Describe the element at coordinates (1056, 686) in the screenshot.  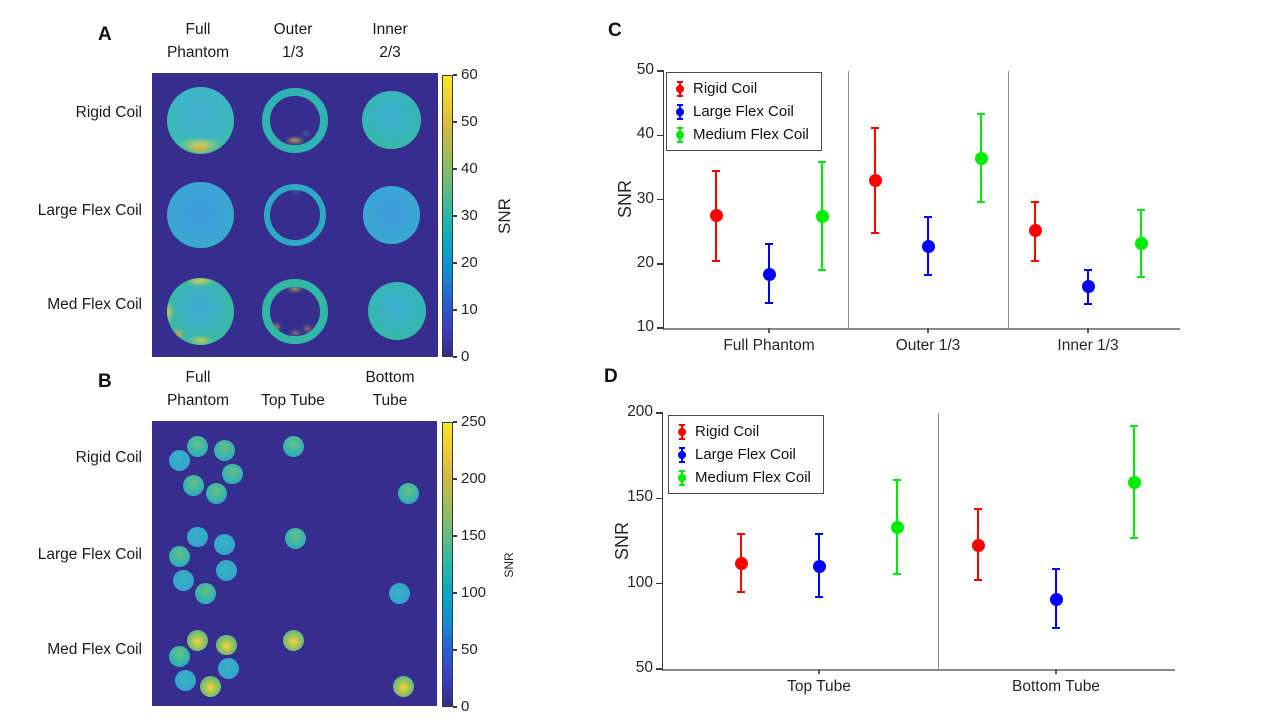
I see `x-axis-tick-label: Bottom Tube` at that location.